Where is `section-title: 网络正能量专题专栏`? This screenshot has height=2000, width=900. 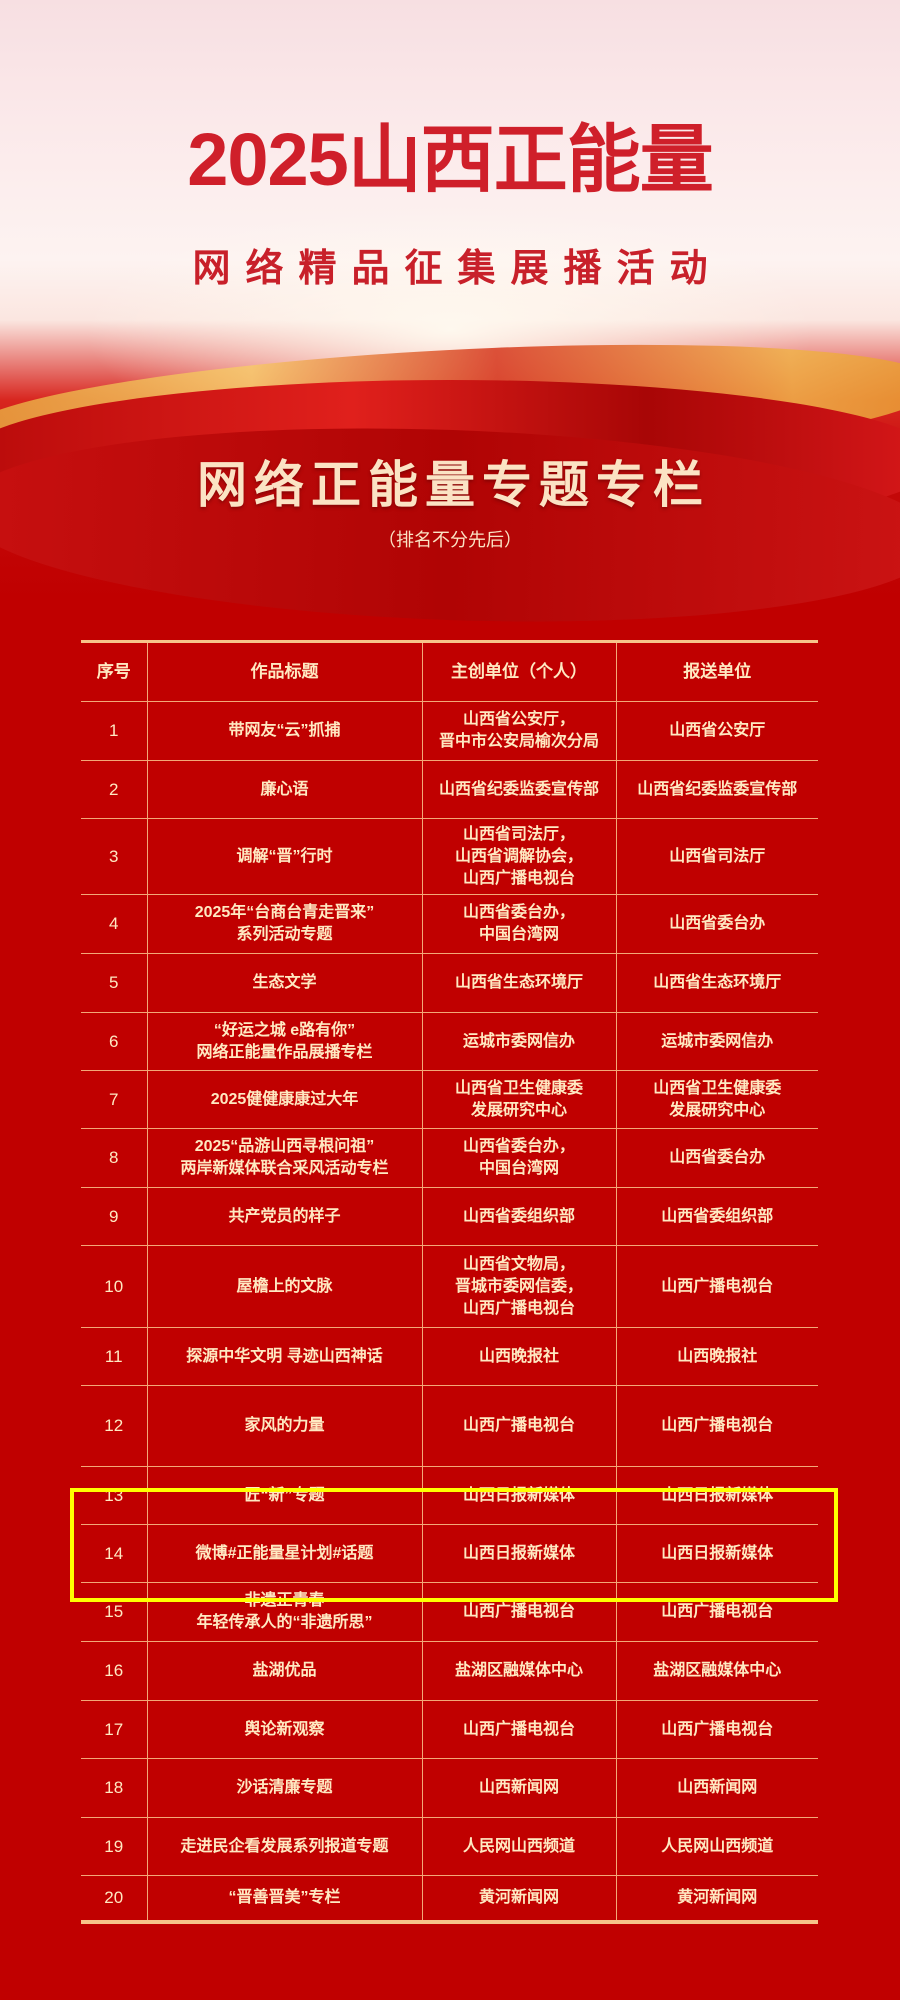
section-title: 网络正能量专题专栏 is located at coordinates (453, 485).